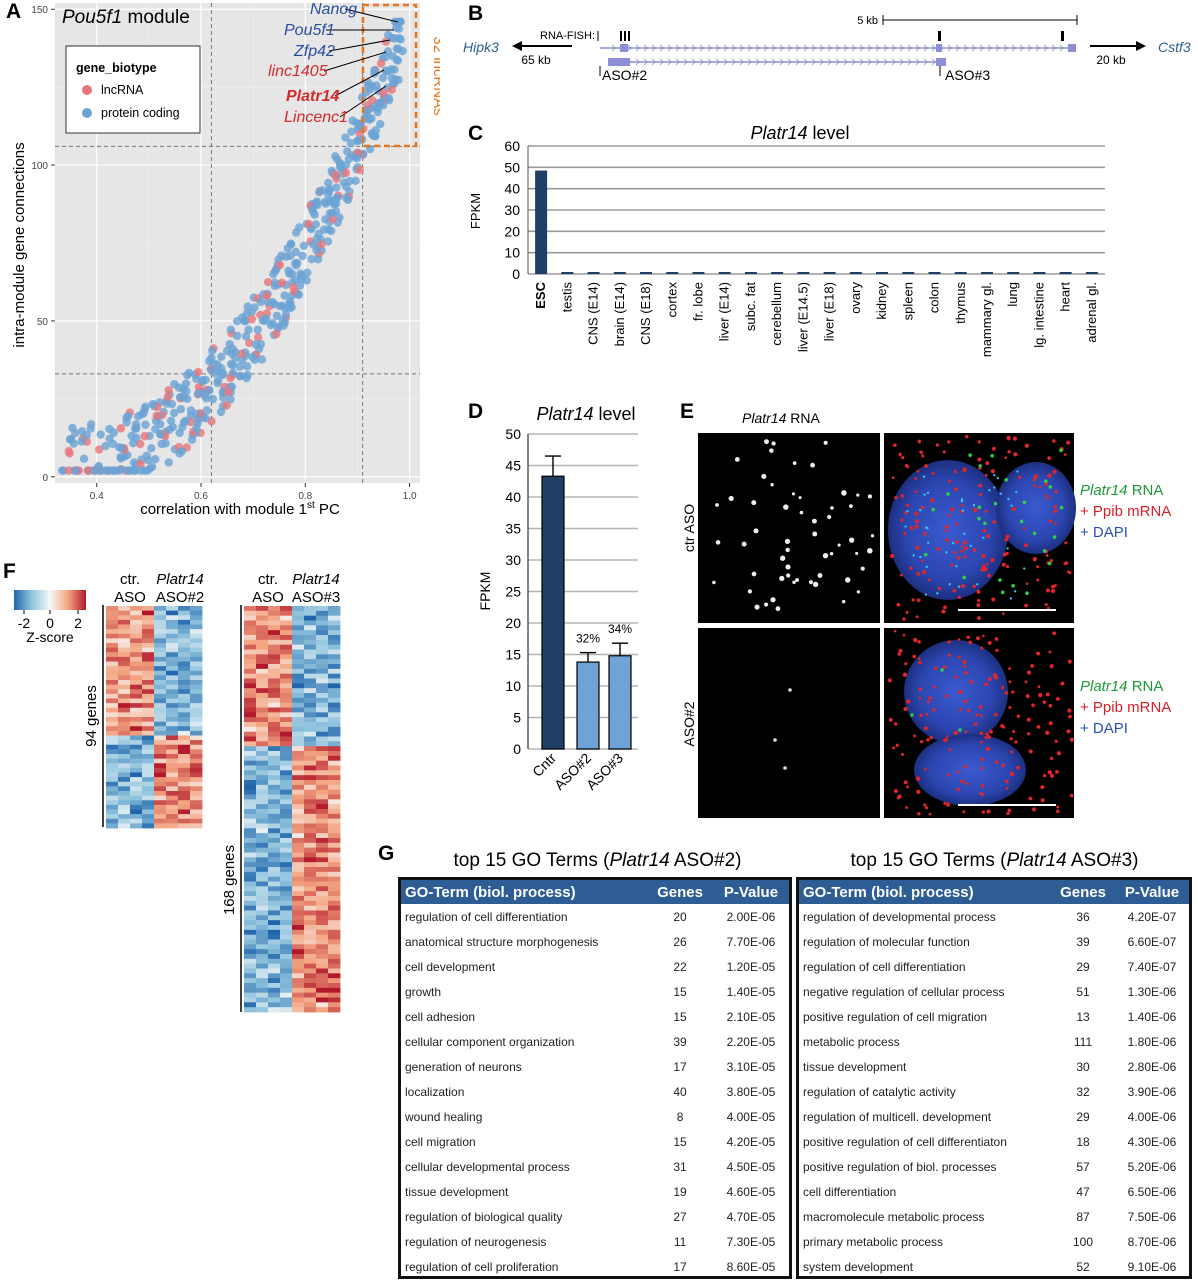  I want to click on d-ytick-label: 20, so click(513, 623).